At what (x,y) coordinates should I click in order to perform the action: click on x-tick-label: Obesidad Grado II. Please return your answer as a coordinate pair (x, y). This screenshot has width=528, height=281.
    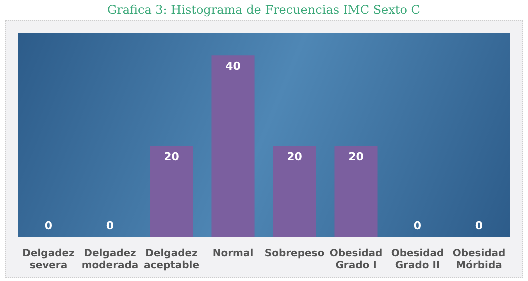
    Looking at the image, I should click on (417, 260).